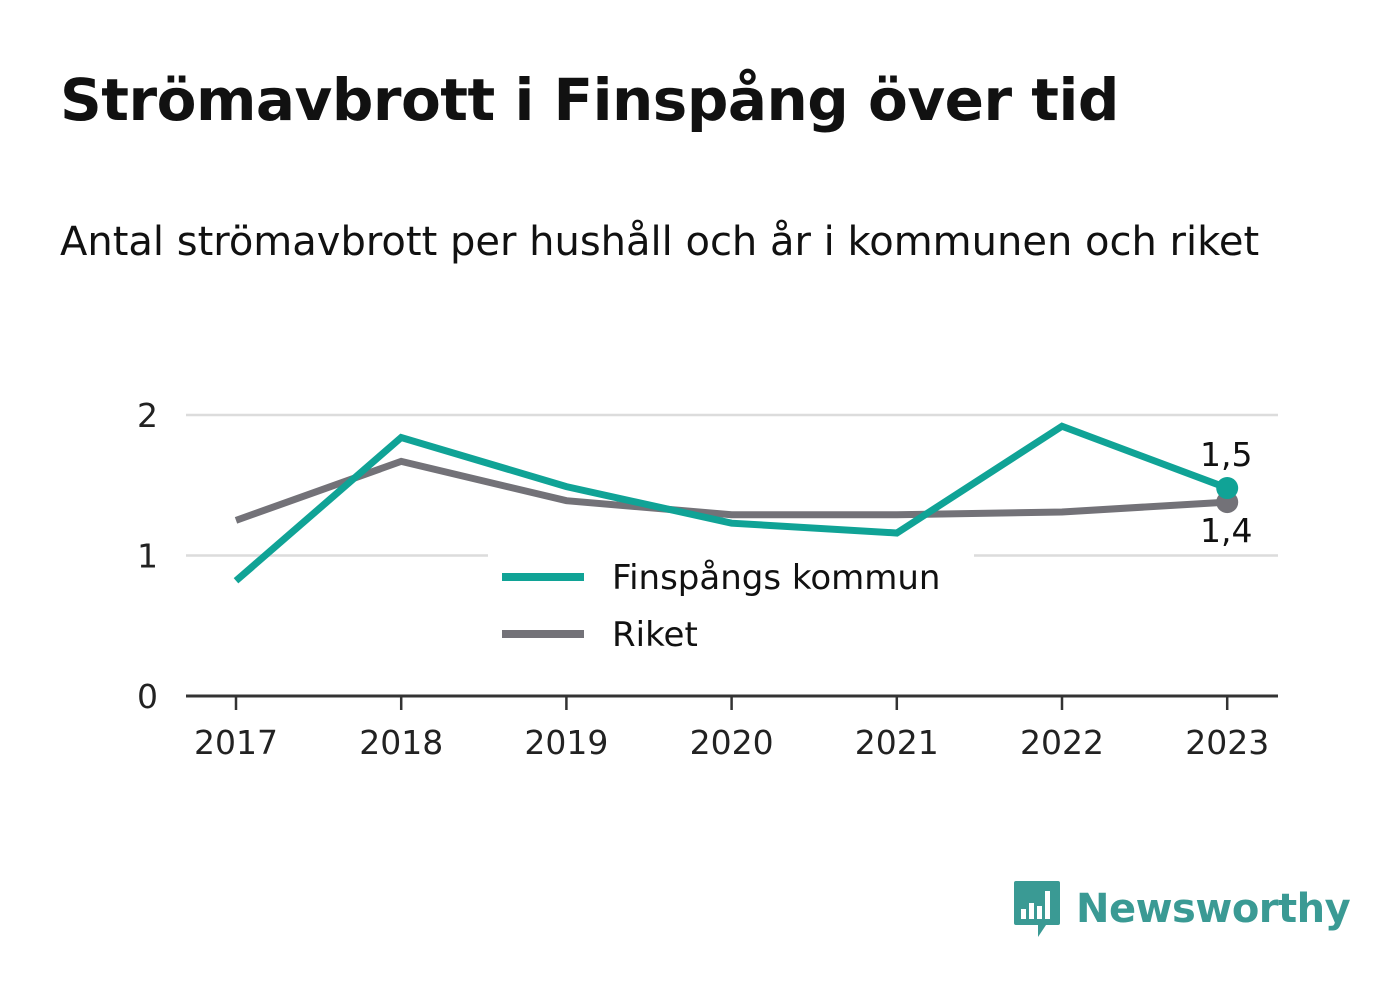 The image size is (1382, 999). Describe the element at coordinates (732, 742) in the screenshot. I see `x-tick-label: 2020` at that location.